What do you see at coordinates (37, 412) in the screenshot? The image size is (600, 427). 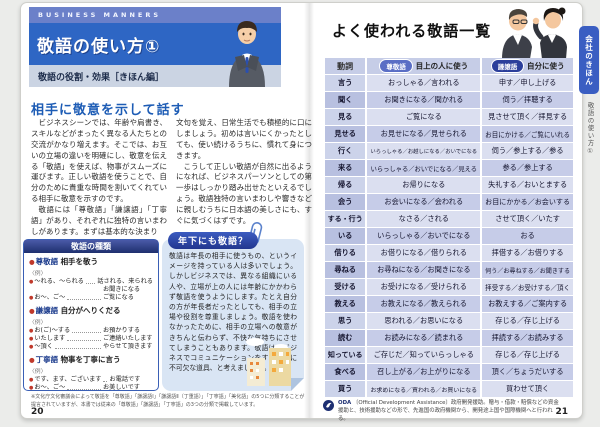 I see `page-number-left: 20` at bounding box center [37, 412].